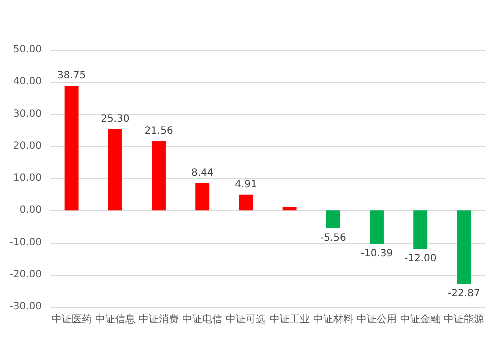 The width and height of the screenshot is (500, 362). I want to click on data-label: -5.56, so click(333, 238).